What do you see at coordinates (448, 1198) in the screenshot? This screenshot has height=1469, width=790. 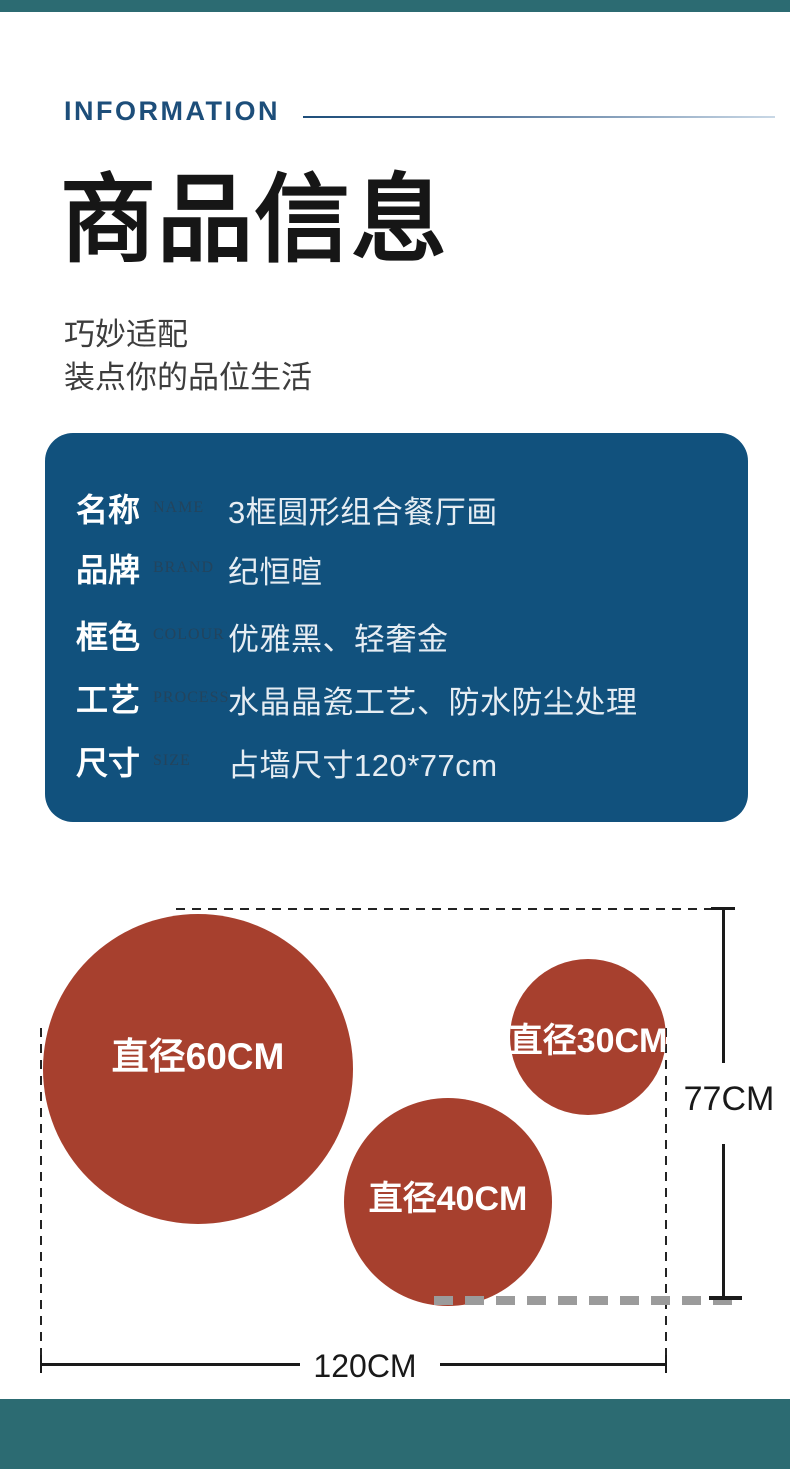 I see `circle-40cm-label: 直径40CM` at bounding box center [448, 1198].